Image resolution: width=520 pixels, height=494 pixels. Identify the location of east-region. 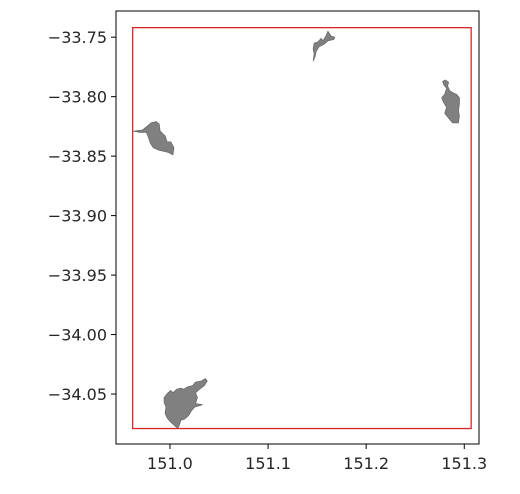
(450, 101).